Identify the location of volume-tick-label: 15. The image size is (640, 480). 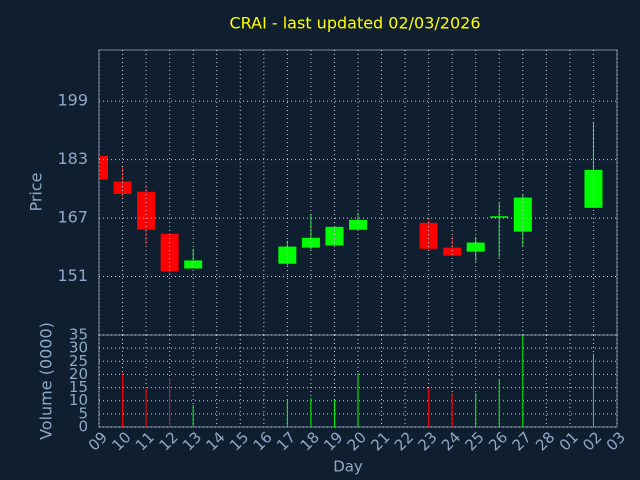
(78, 387).